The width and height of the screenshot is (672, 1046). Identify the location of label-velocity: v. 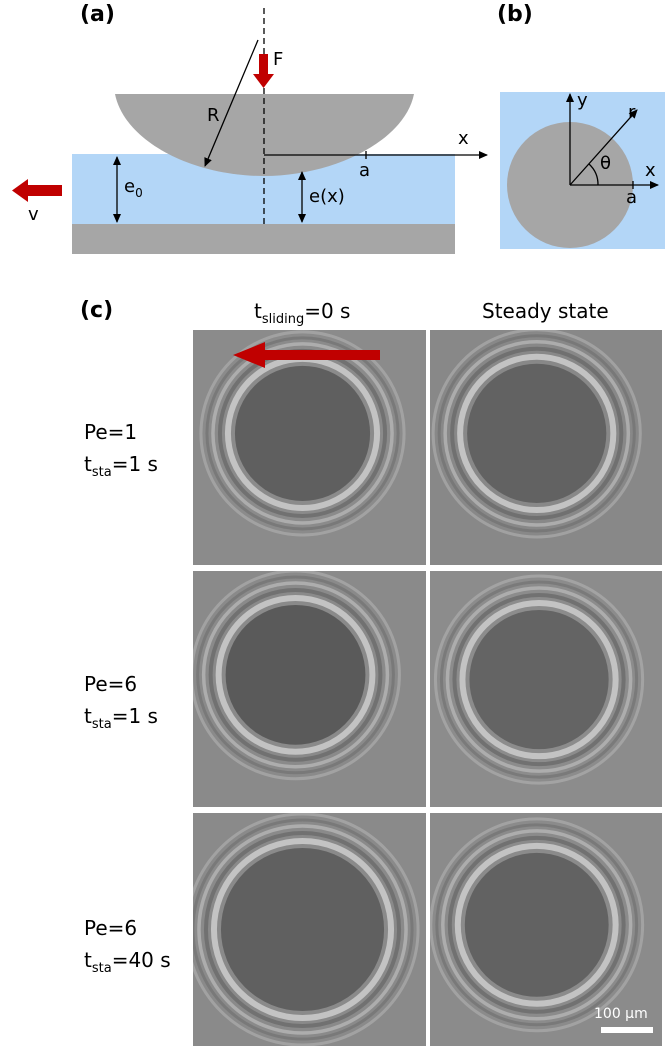
(33, 214).